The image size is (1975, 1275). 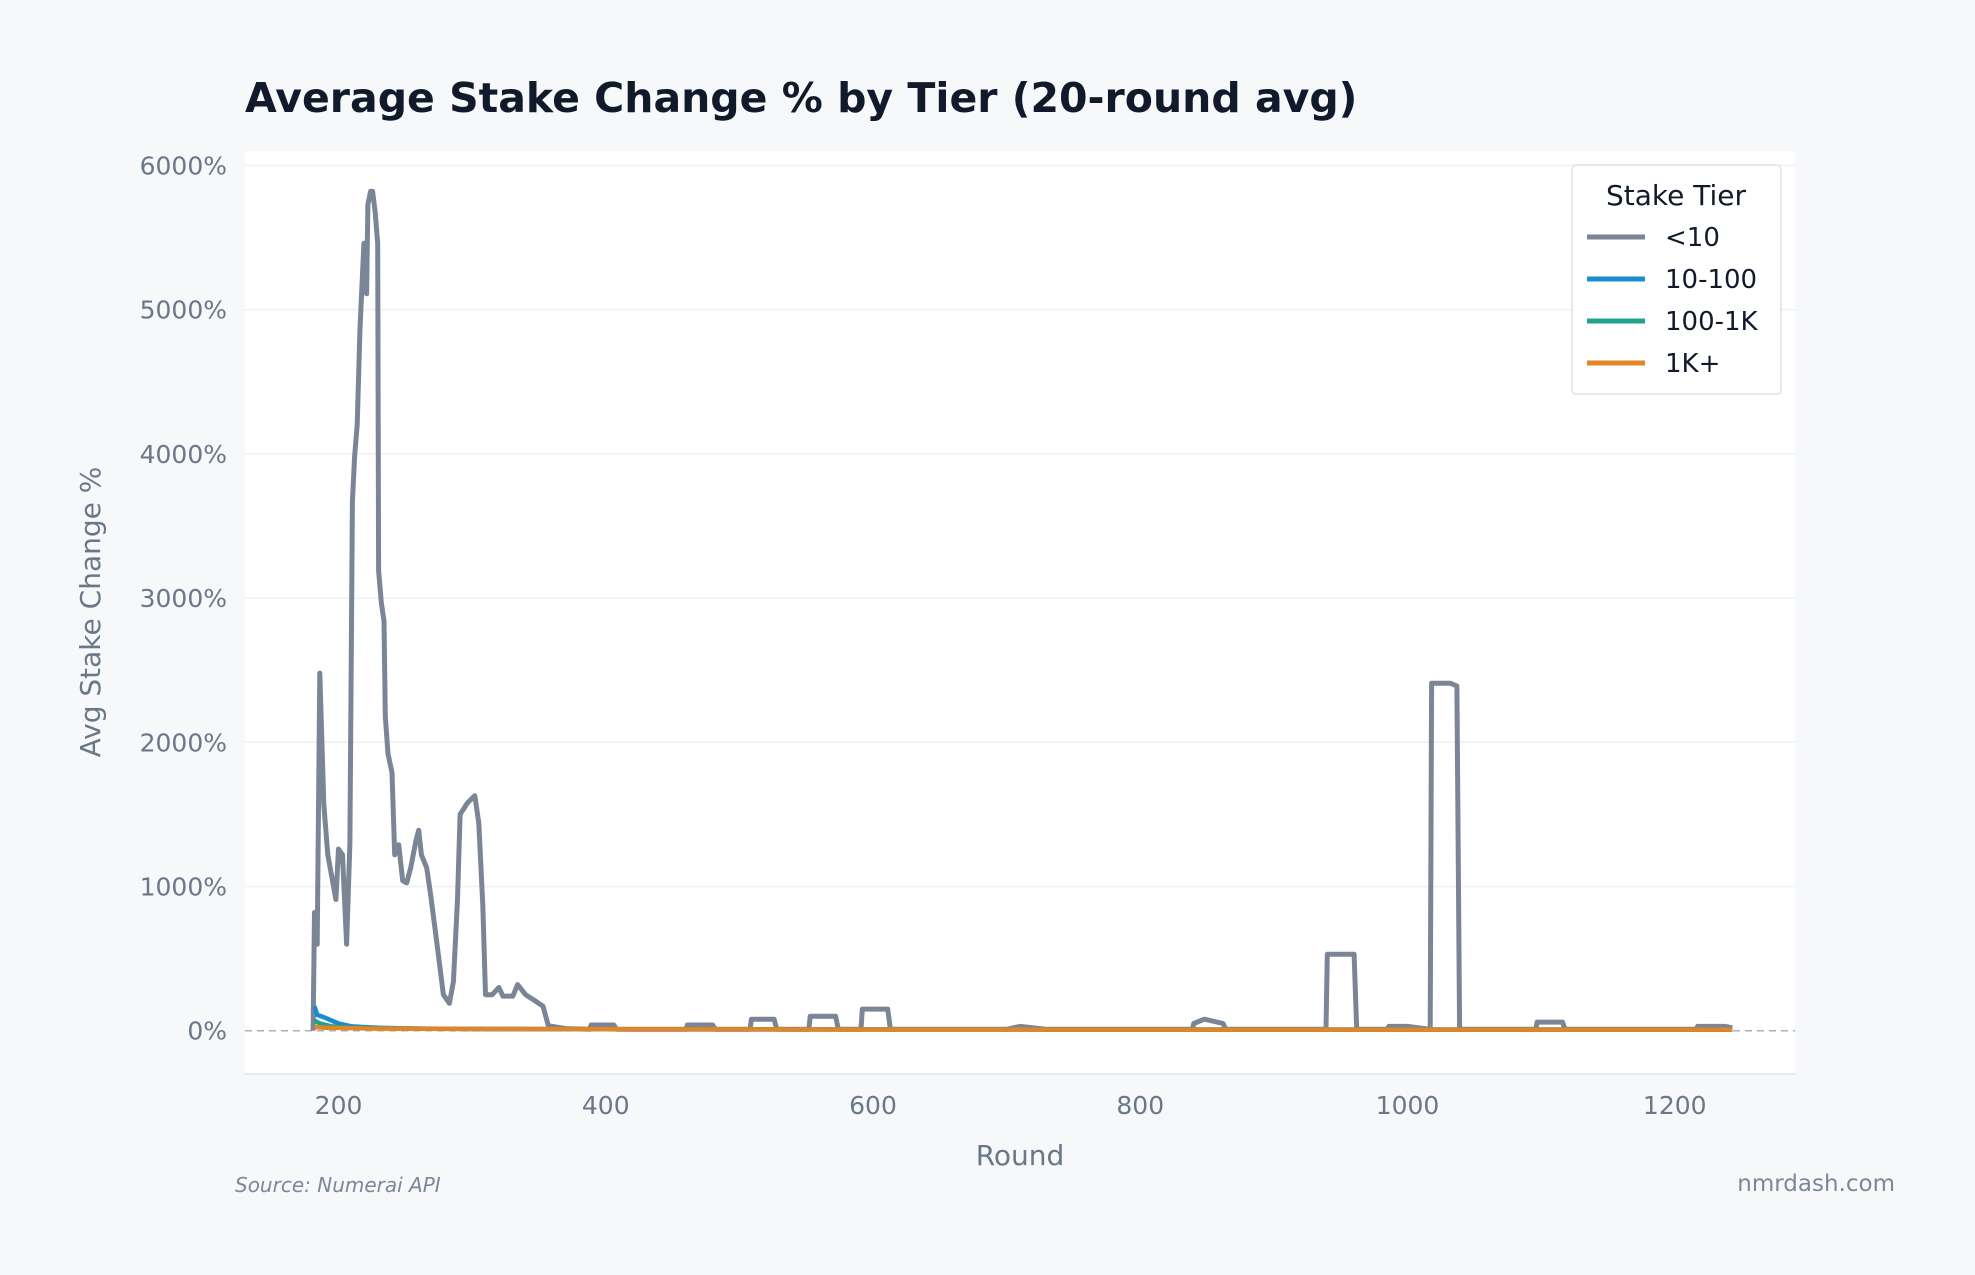 What do you see at coordinates (1692, 364) in the screenshot?
I see `legend-entry: 1K+` at bounding box center [1692, 364].